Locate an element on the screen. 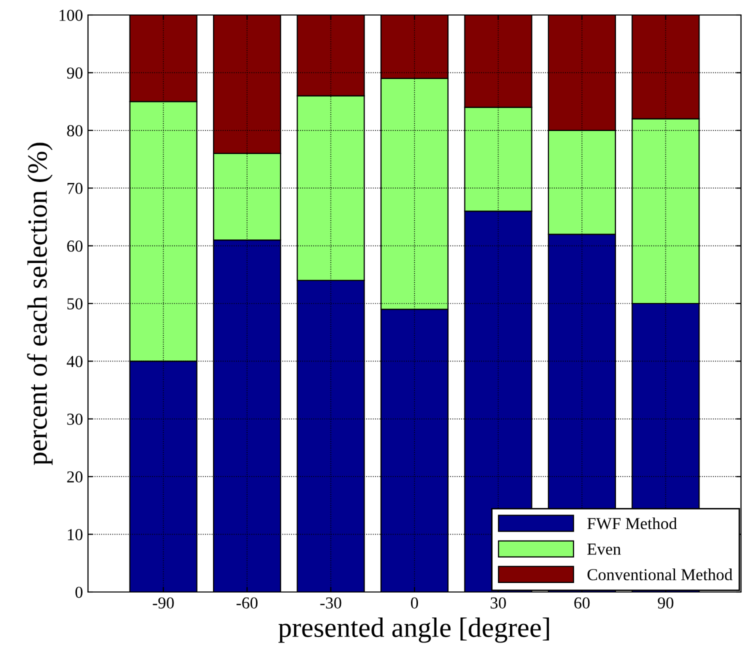  x-tick-label: -60 is located at coordinates (247, 603).